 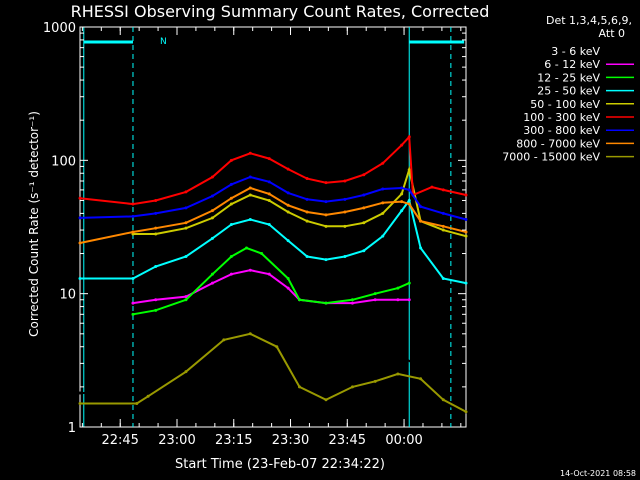 I want to click on legend-label: 800 - 7000 keV, so click(x=558, y=143).